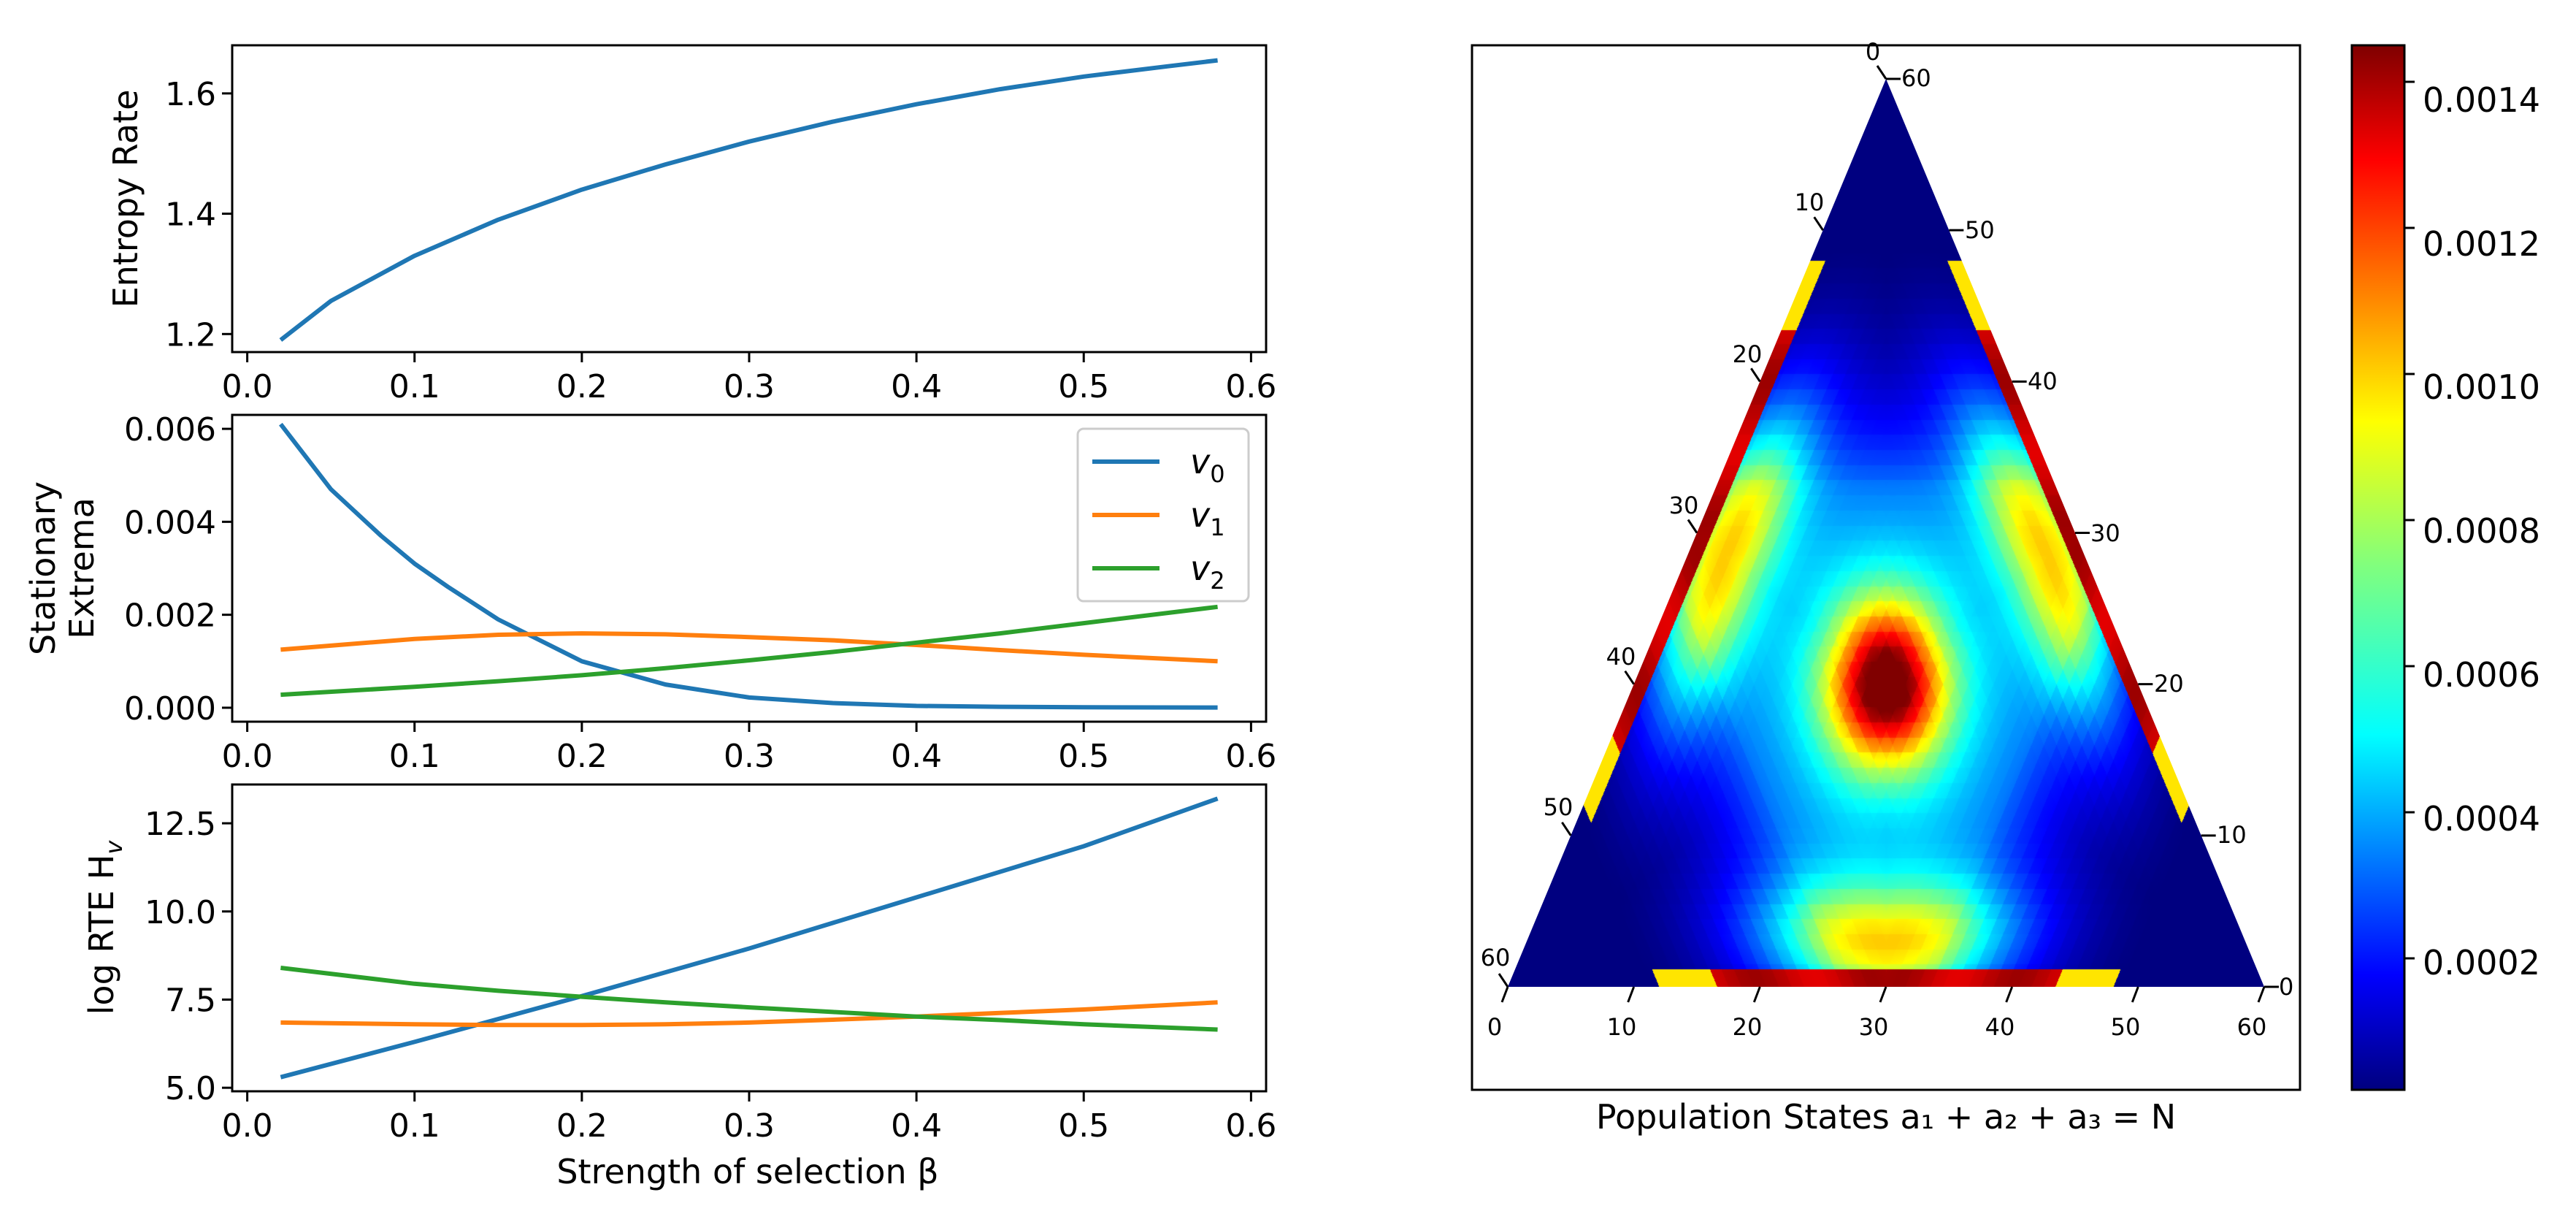  I want to click on rte-x-tick-label: 0.2, so click(581, 1126).